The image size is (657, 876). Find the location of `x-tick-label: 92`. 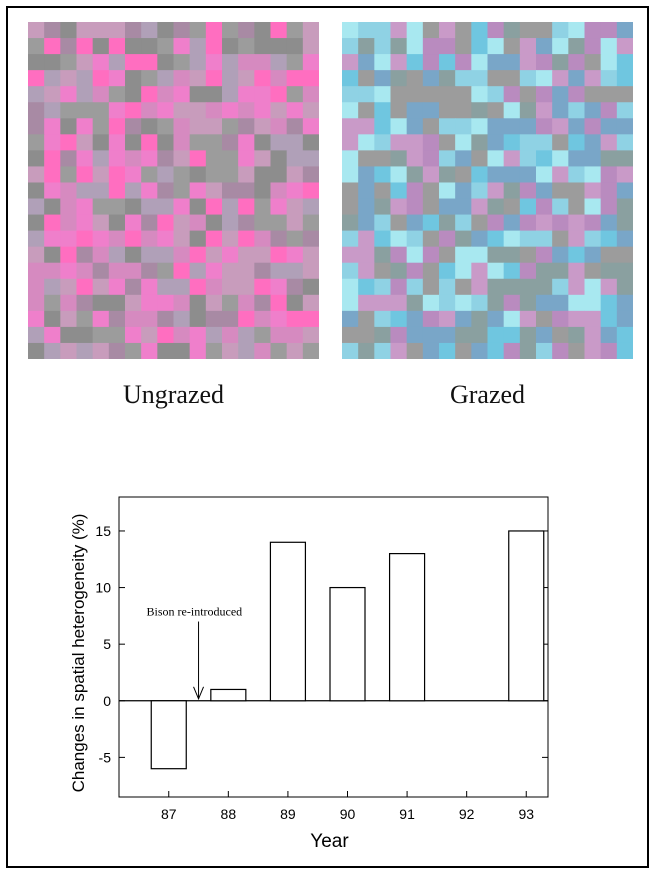

x-tick-label: 92 is located at coordinates (467, 814).